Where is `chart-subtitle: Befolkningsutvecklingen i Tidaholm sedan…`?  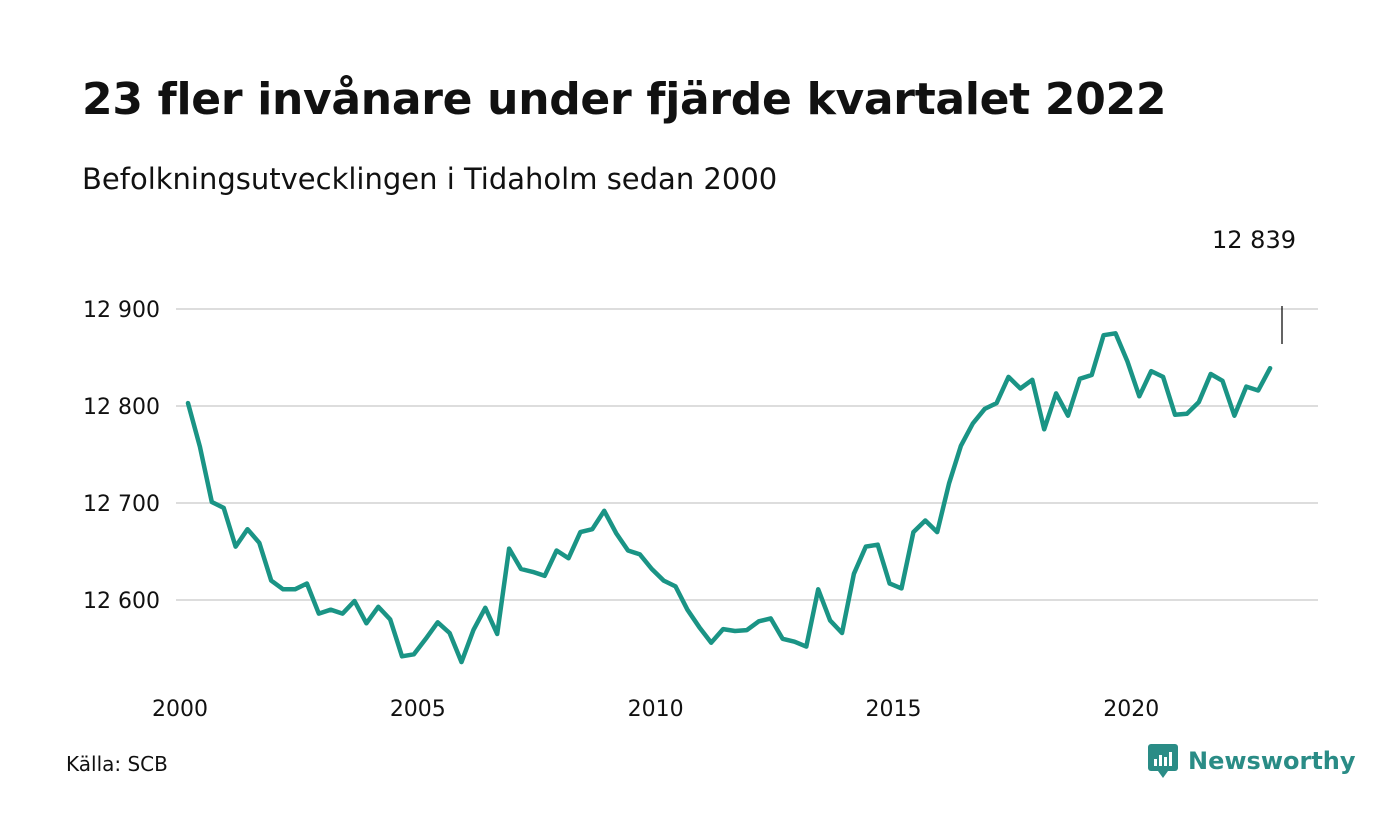
chart-subtitle: Befolkningsutvecklingen i Tidaholm sedan… is located at coordinates (430, 179).